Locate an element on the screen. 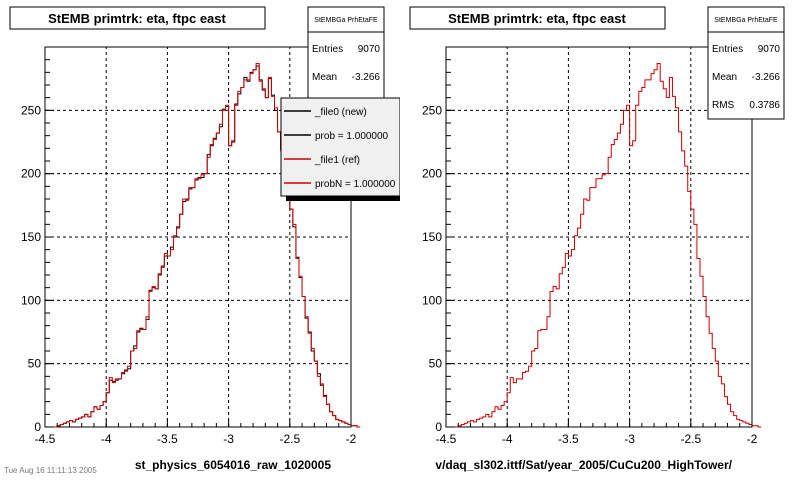  stats-box: StEMBGa PrhEtaFE Entries 9070 Mean -3.266 is located at coordinates (346, 53).